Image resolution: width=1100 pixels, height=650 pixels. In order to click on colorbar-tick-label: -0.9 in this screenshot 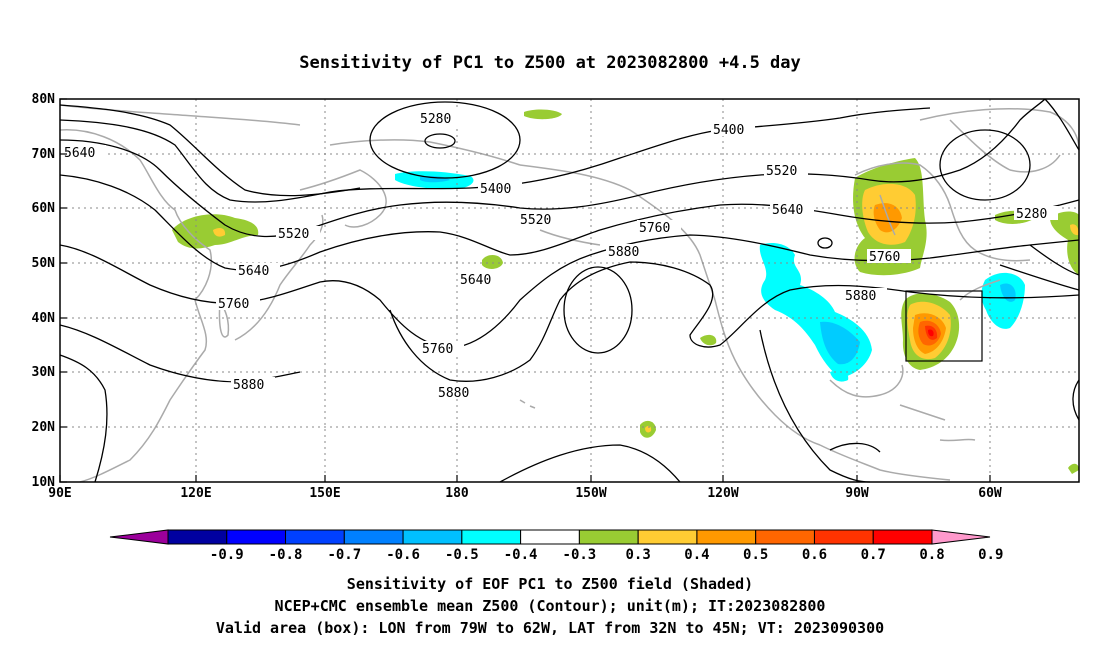, I will do `click(227, 555)`.